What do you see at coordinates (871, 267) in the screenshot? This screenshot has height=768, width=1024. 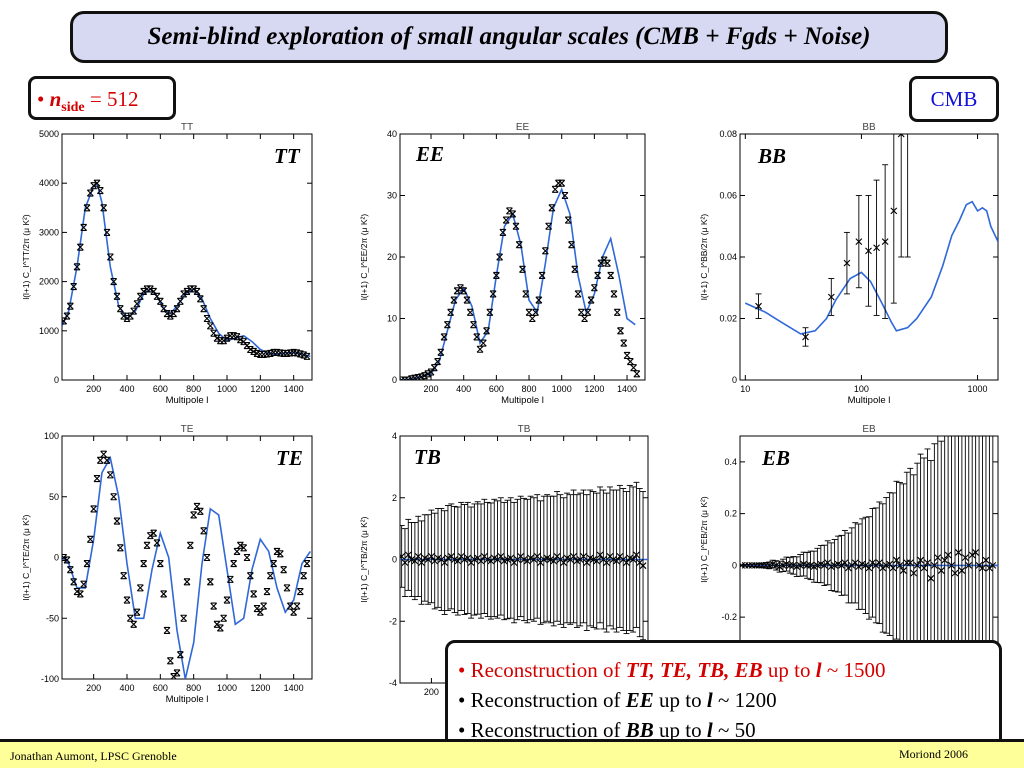 I see `model-curve` at bounding box center [871, 267].